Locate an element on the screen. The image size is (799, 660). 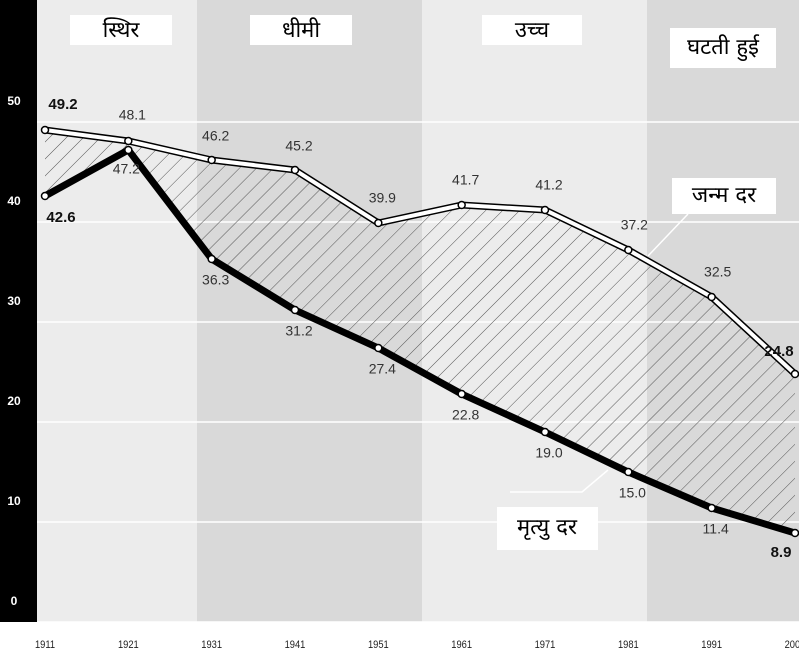
x-tick-label: 1941 is located at coordinates (295, 645).